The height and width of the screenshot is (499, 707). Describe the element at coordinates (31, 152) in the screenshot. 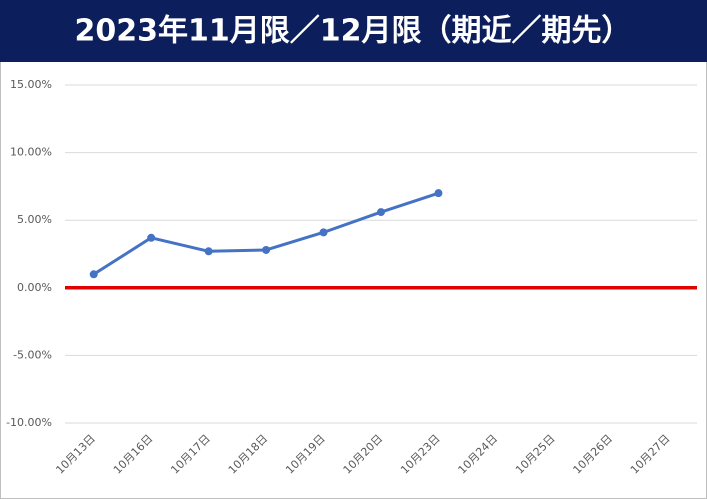

I see `y-tick-label: 10.00%` at that location.